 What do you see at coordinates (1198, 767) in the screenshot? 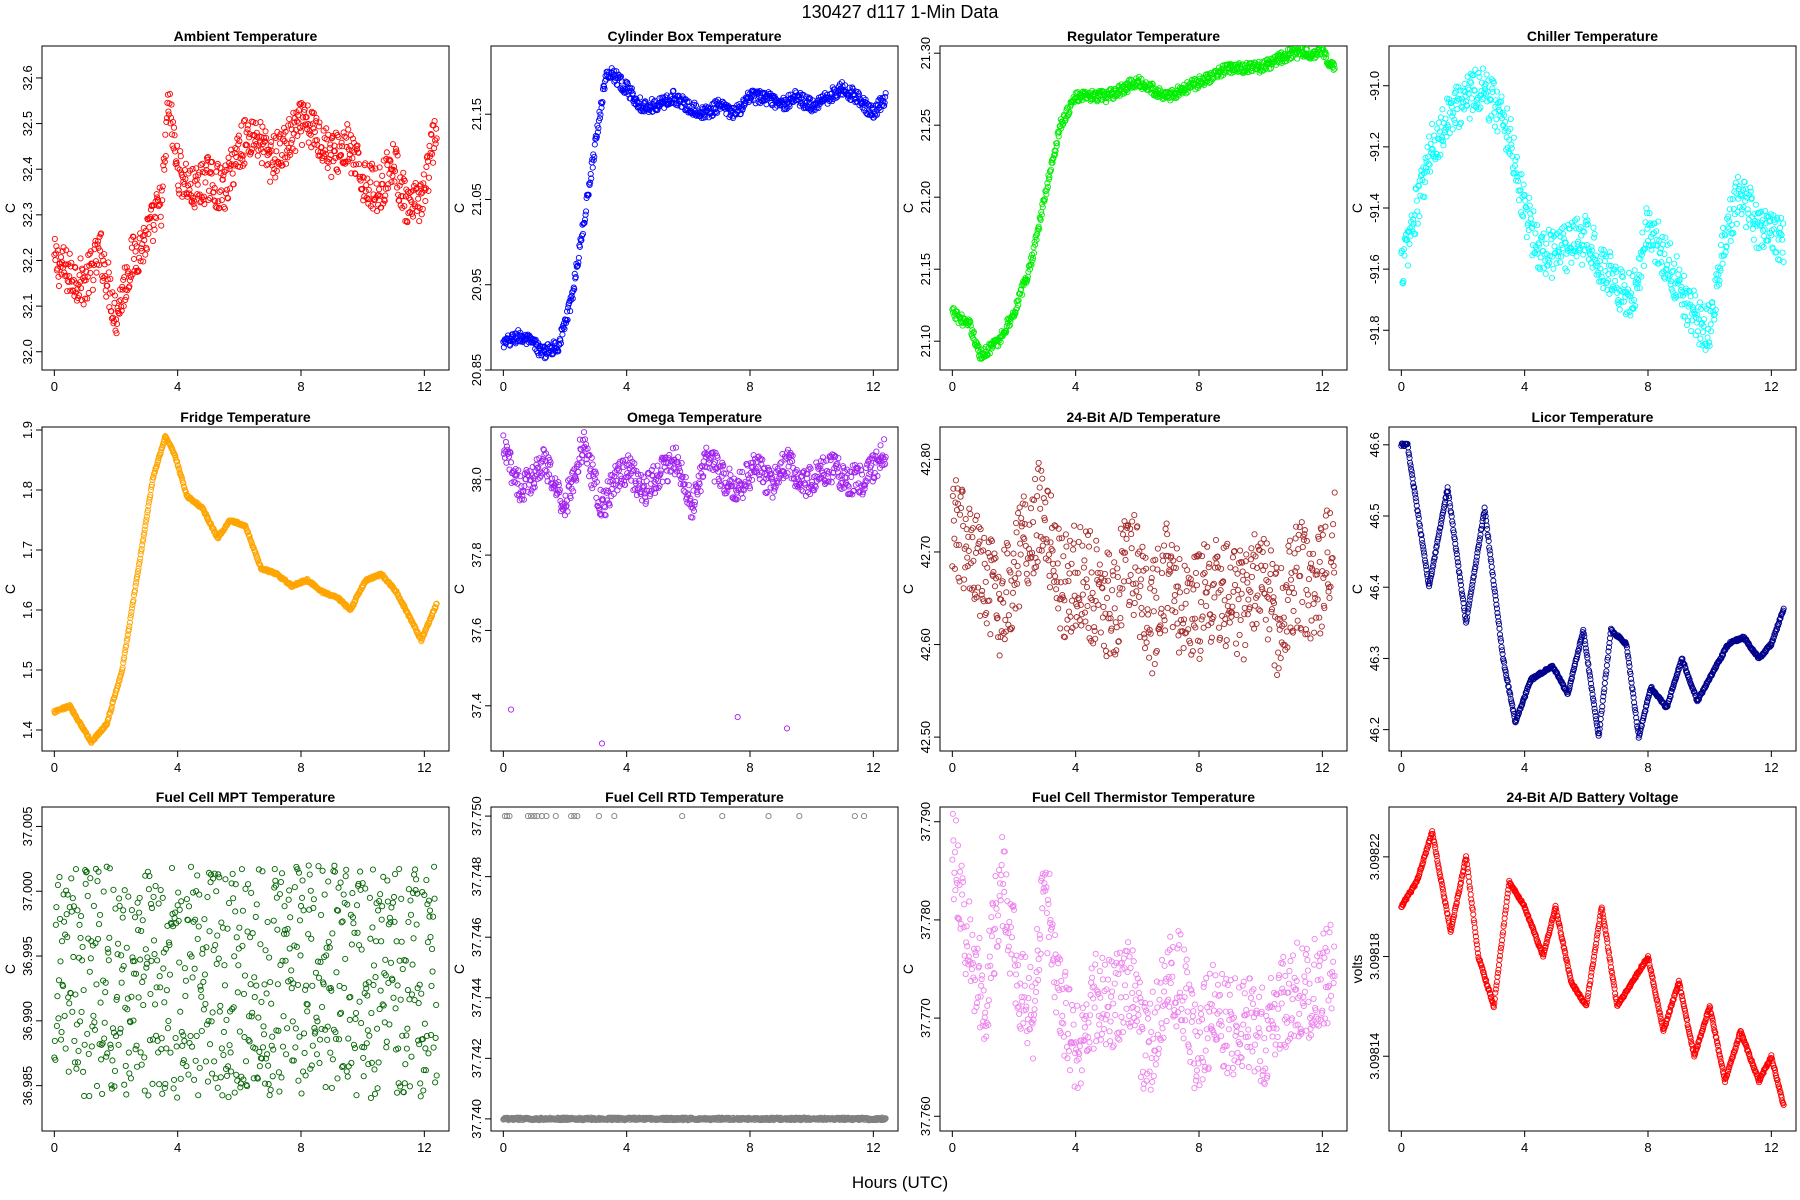
I see `x-tick-label: 8` at bounding box center [1198, 767].